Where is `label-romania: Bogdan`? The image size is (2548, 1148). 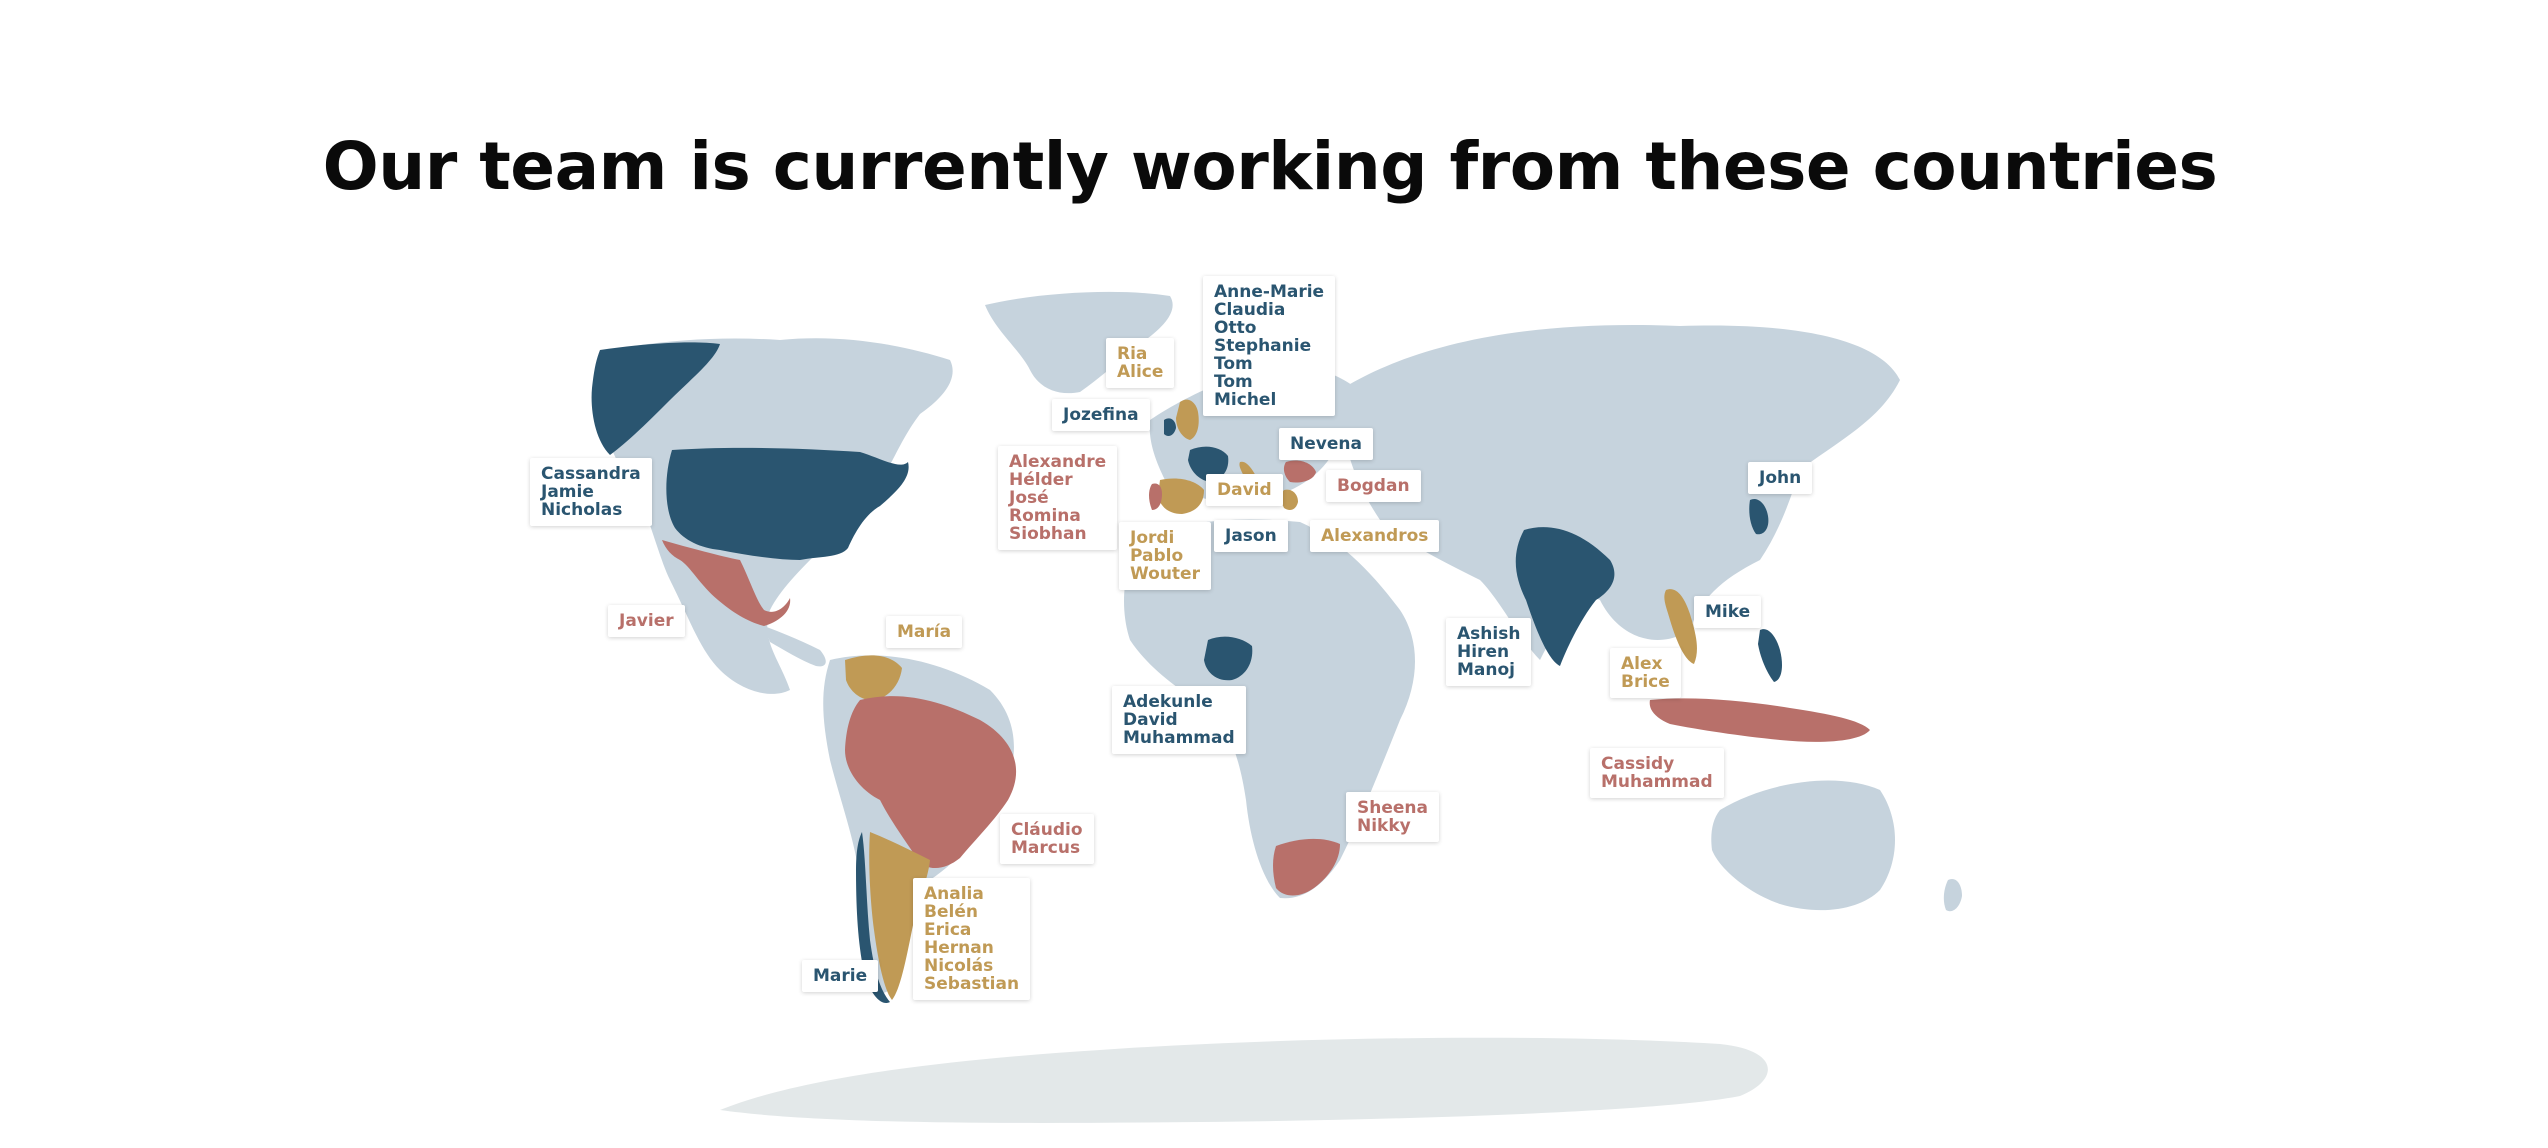 label-romania: Bogdan is located at coordinates (1373, 486).